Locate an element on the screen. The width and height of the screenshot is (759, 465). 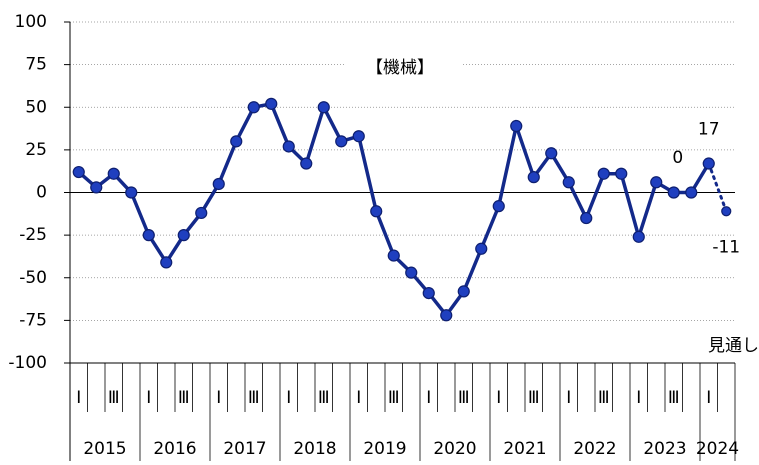
year-label: 2019 is located at coordinates (384, 449).